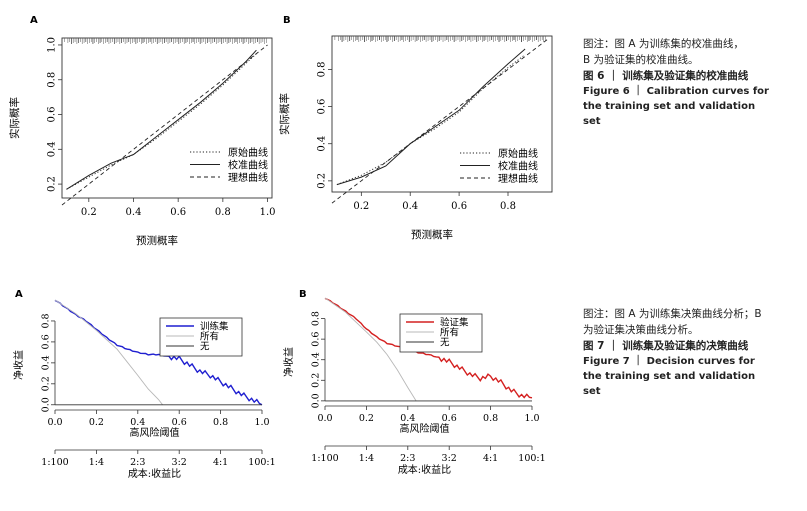 This screenshot has width=807, height=511. Describe the element at coordinates (52, 45) in the screenshot. I see `y-tick-label: 1.0` at that location.